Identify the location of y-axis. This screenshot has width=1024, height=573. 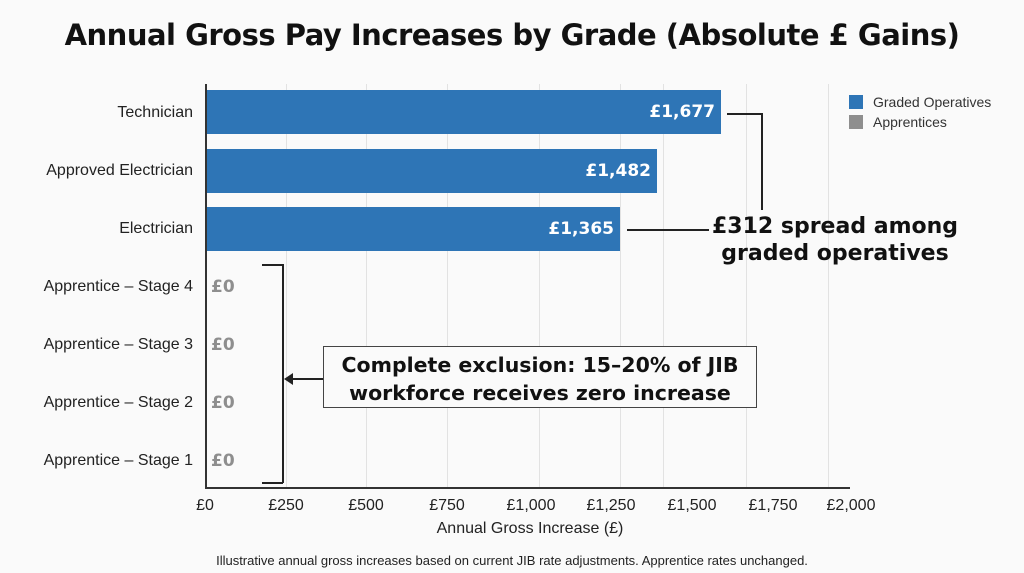
(206, 286).